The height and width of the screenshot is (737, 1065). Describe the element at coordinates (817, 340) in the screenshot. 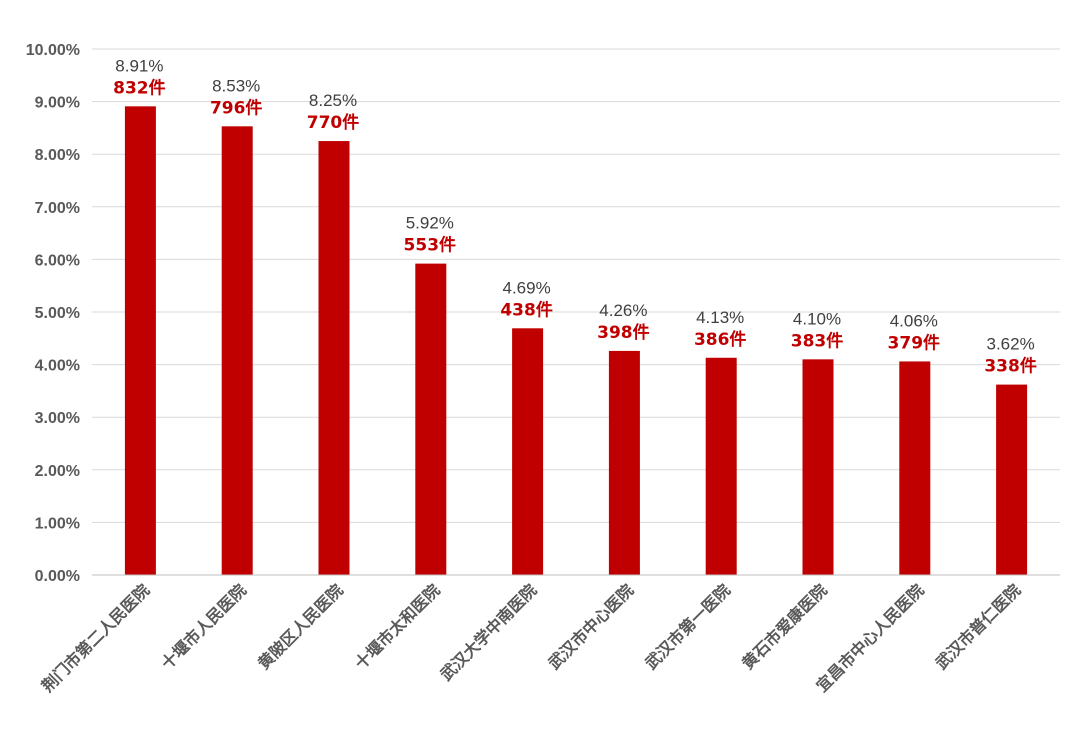

I see `count-label: 383件` at that location.